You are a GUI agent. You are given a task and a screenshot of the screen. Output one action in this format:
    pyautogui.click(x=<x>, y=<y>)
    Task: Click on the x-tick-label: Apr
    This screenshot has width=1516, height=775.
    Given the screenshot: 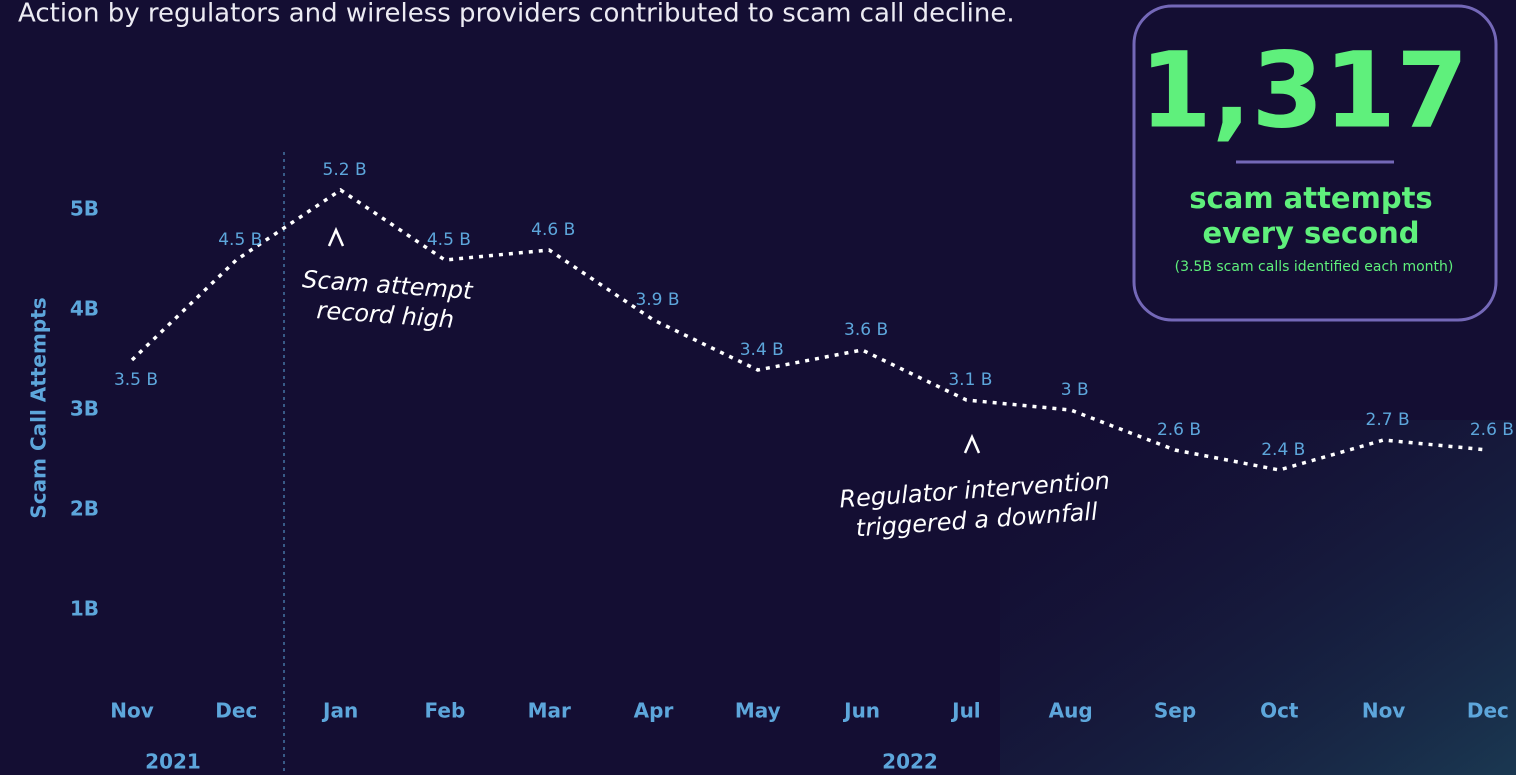 What is the action you would take?
    pyautogui.click(x=654, y=711)
    